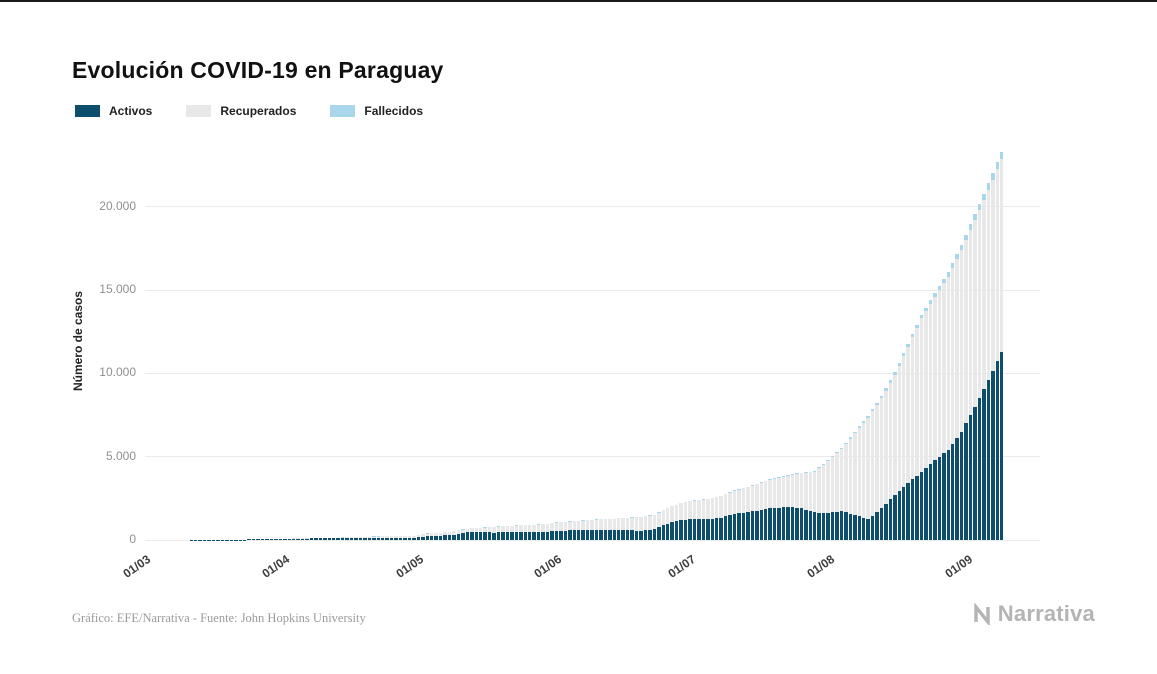 This screenshot has height=674, width=1157. What do you see at coordinates (117, 372) in the screenshot?
I see `y-tick-label: 10.000` at bounding box center [117, 372].